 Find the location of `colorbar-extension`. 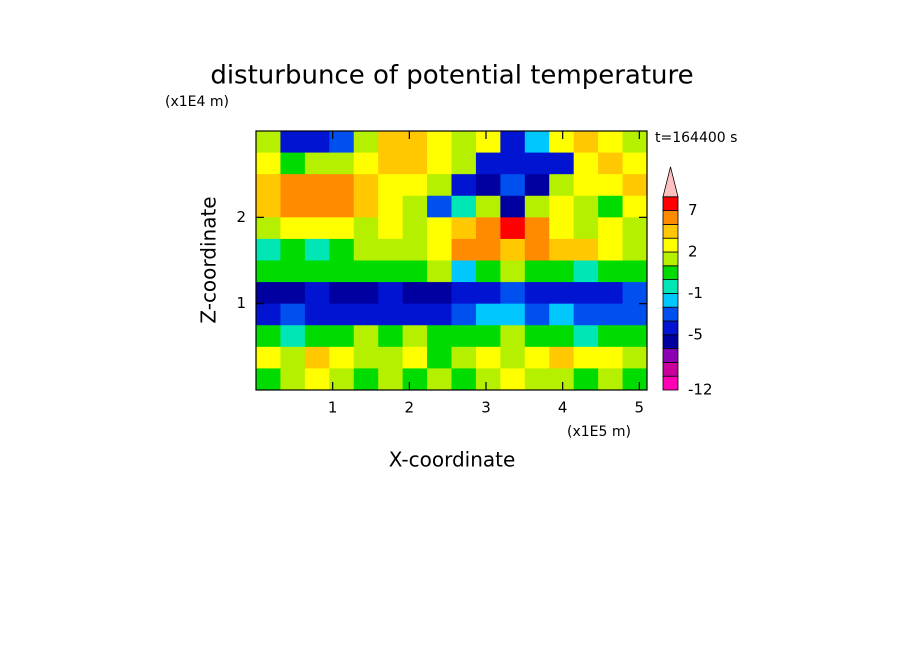

colorbar-extension is located at coordinates (670, 182).